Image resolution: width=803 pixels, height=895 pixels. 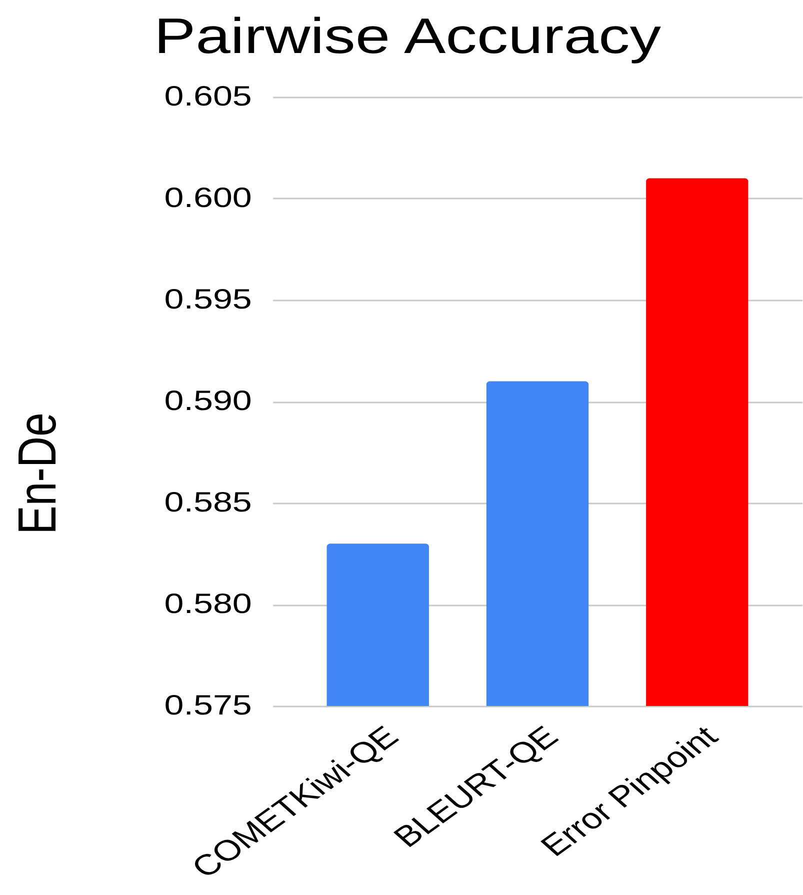 What do you see at coordinates (208, 197) in the screenshot?
I see `y-tick-label: 0.600` at bounding box center [208, 197].